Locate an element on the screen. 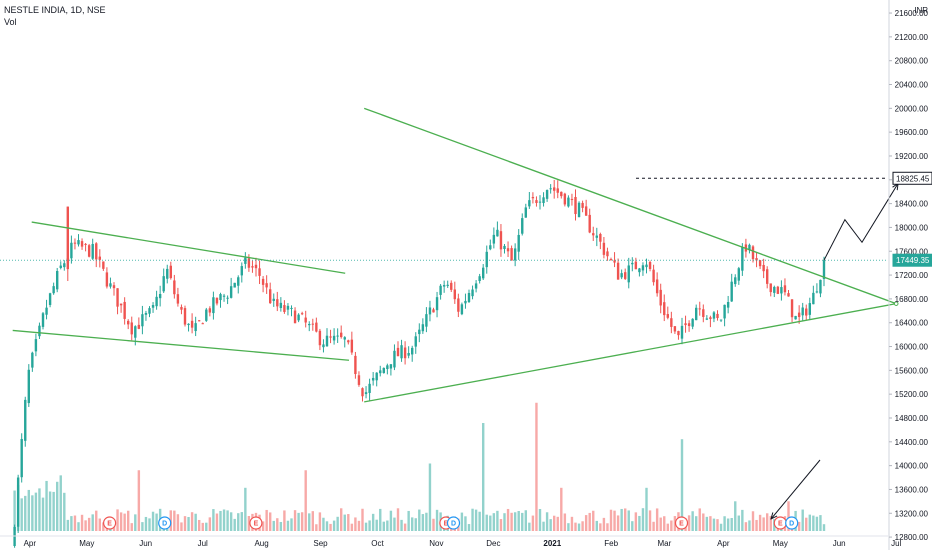  trendline-flag-lower is located at coordinates (181, 345).